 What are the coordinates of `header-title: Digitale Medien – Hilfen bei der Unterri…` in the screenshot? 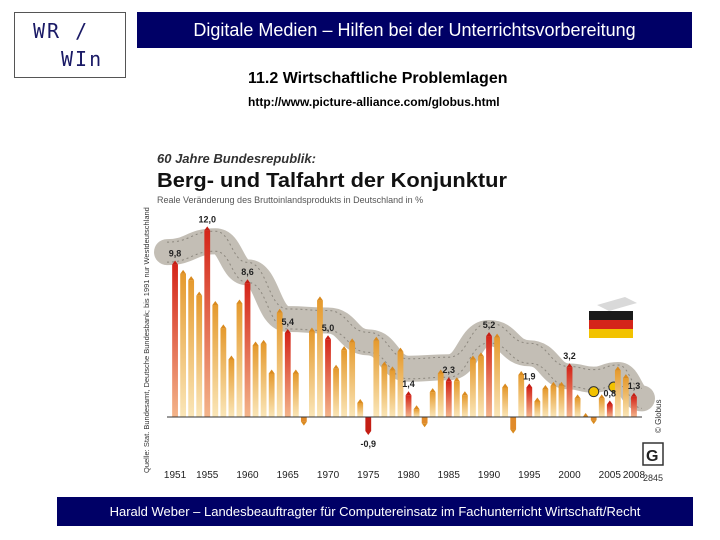 It's located at (414, 30).